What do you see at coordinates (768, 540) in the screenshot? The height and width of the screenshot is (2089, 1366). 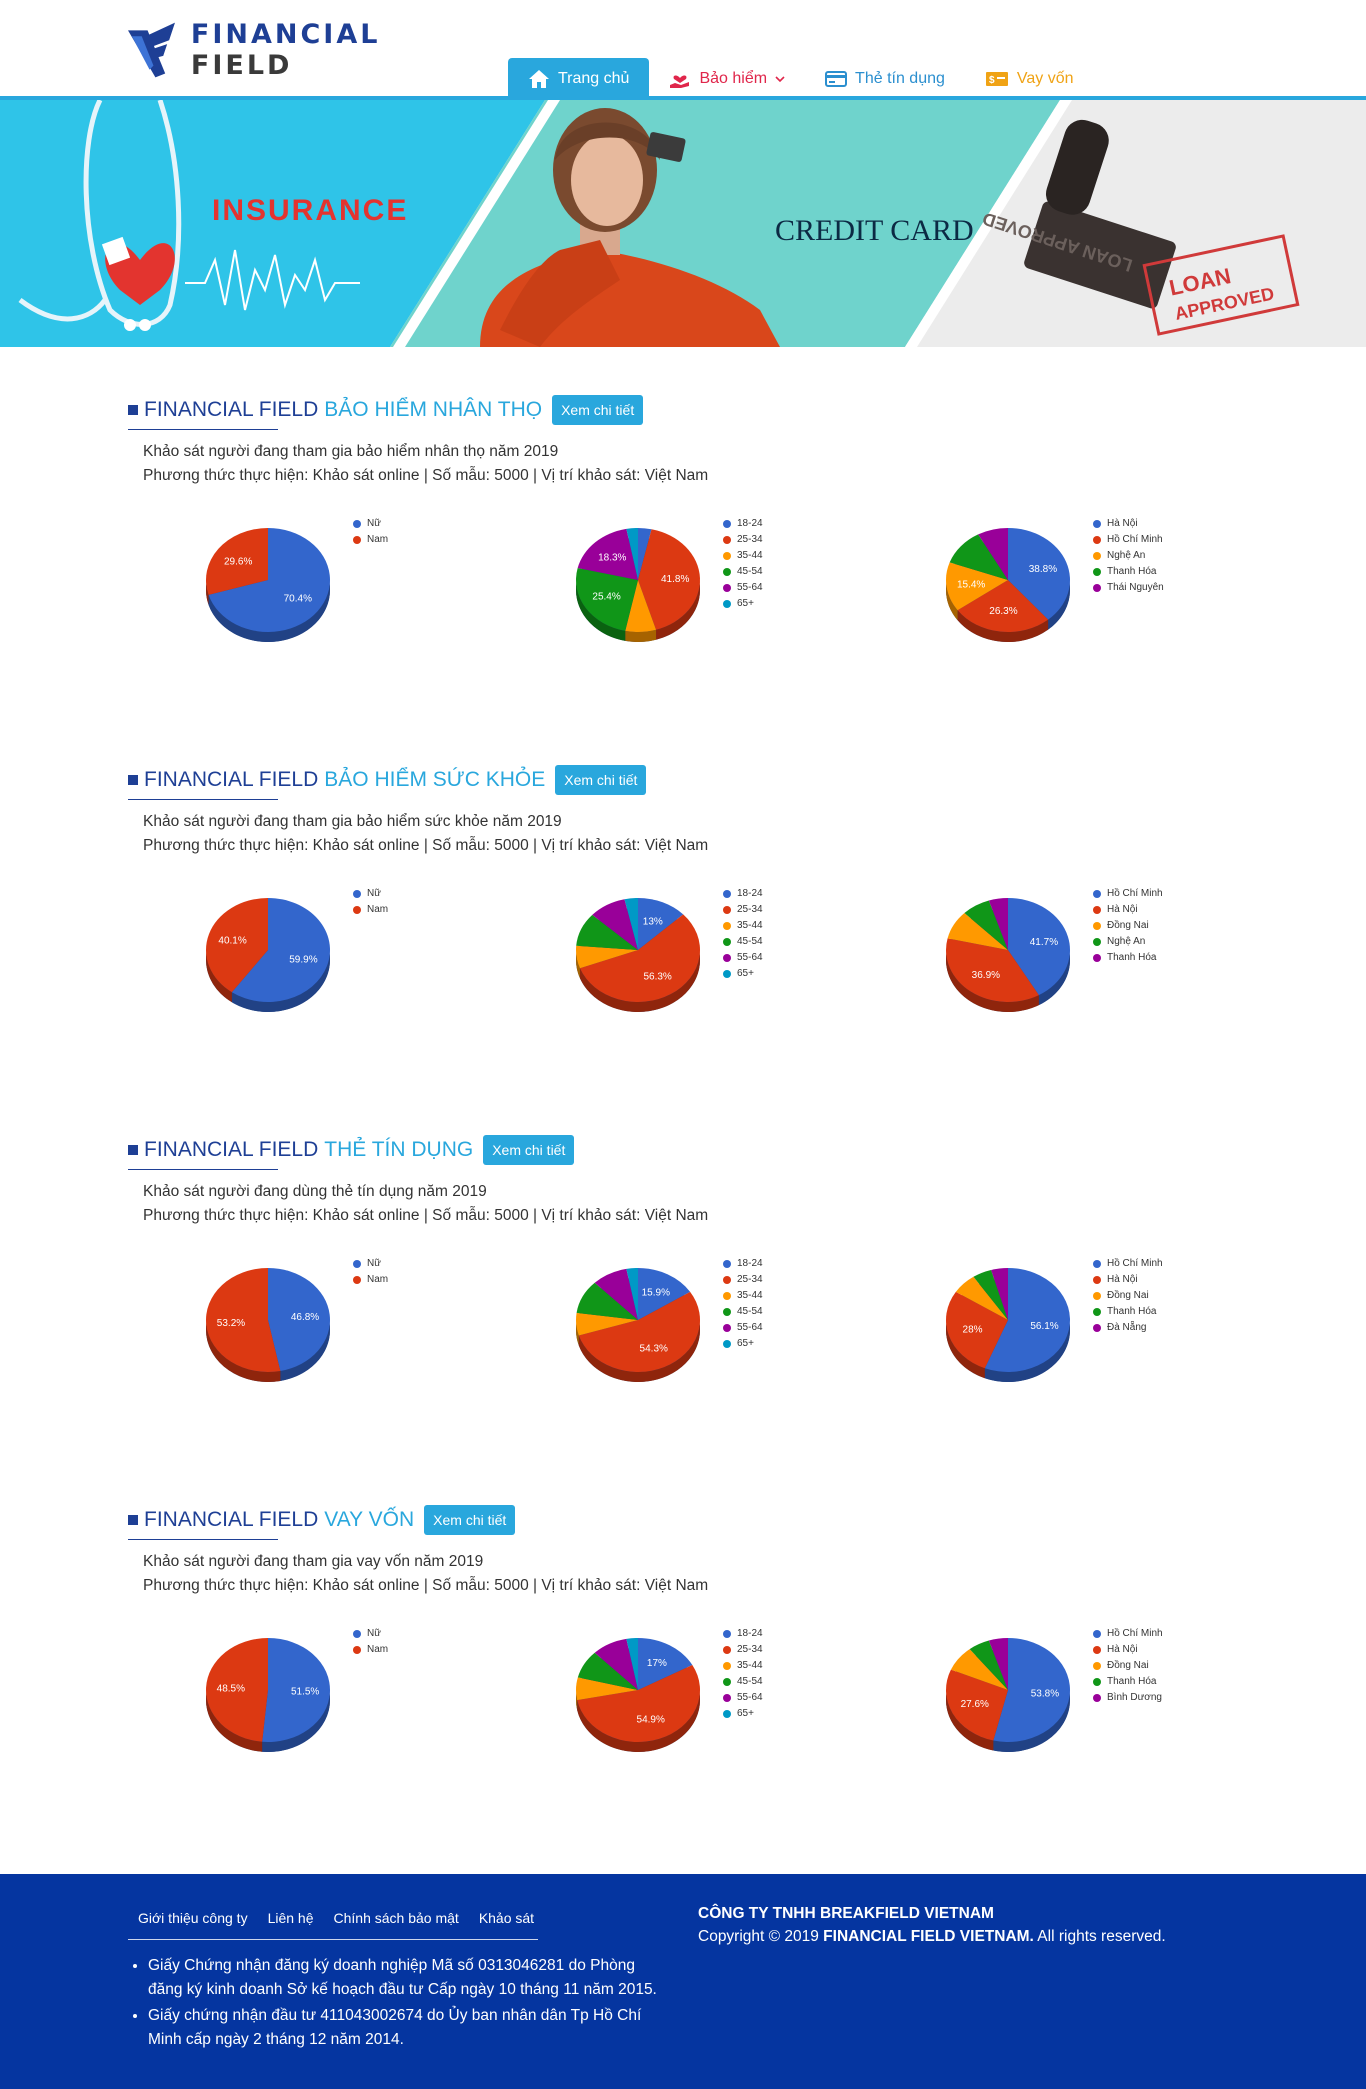 I see `legend-item: 25-34` at bounding box center [768, 540].